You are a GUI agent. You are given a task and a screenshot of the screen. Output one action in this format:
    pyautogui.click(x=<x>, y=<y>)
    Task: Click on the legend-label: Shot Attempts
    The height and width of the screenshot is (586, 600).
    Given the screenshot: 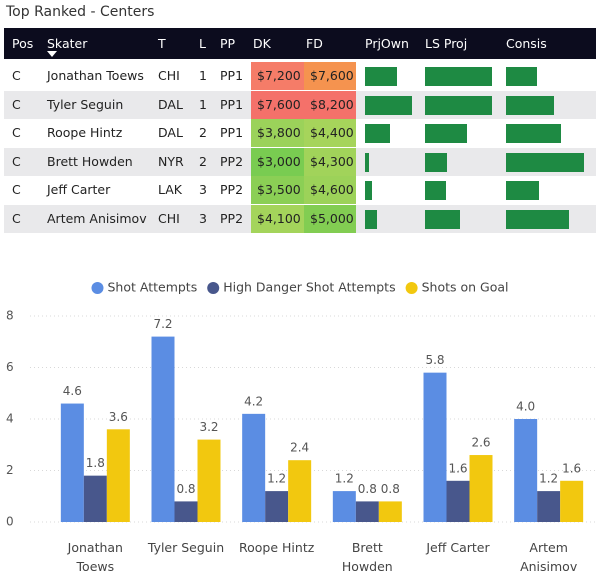 What is the action you would take?
    pyautogui.click(x=152, y=287)
    